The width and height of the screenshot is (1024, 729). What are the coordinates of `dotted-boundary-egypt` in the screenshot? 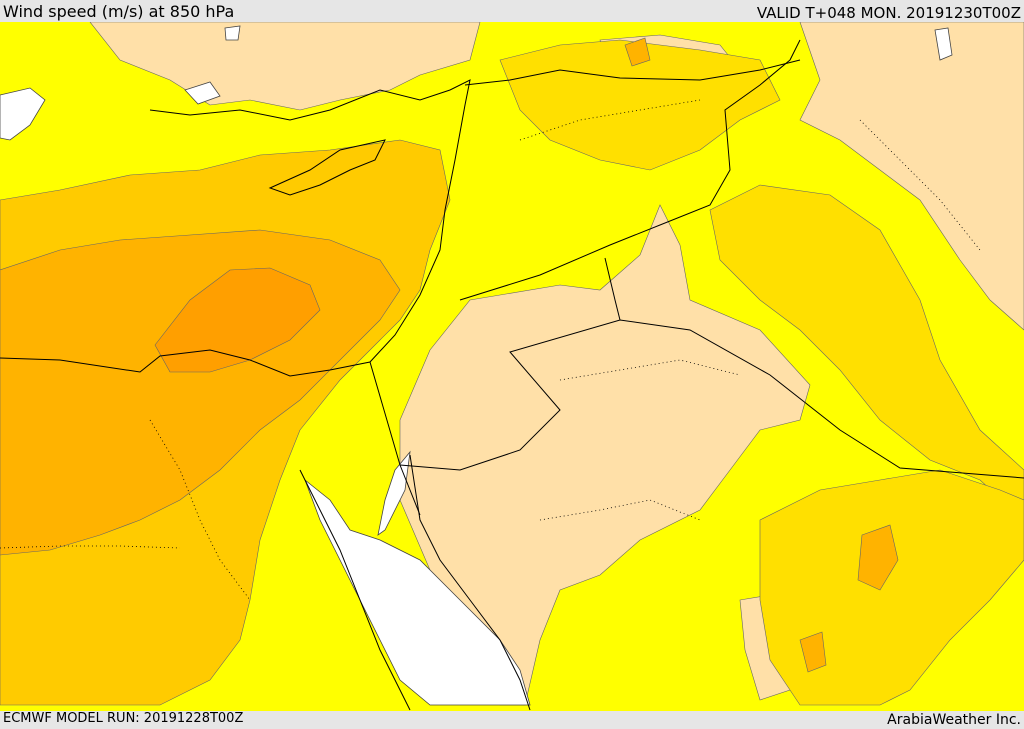 It's located at (200, 510).